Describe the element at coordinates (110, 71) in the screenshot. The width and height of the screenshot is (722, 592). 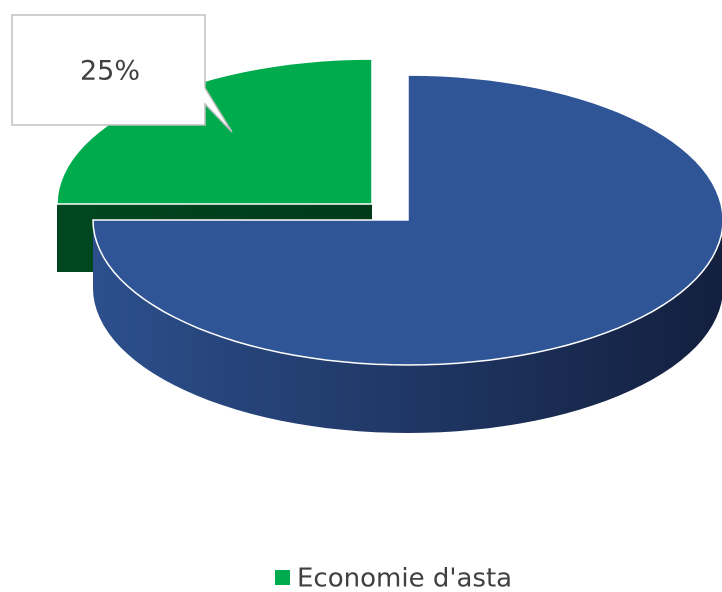
I see `data-label: 25%` at that location.